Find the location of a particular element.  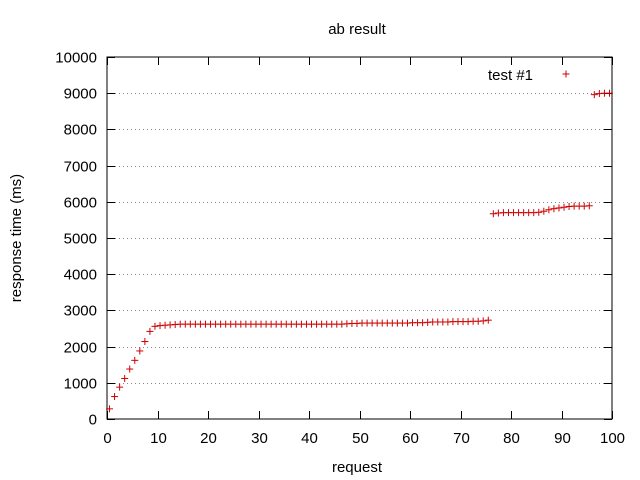

y-tick-label: 7000 is located at coordinates (80, 167).